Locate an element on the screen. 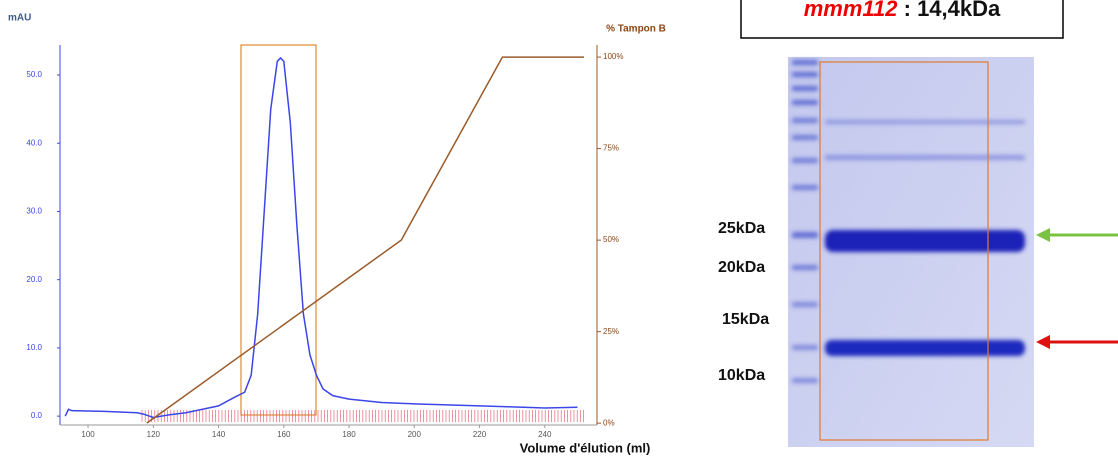 Image resolution: width=1118 pixels, height=460 pixels. title-box is located at coordinates (902, 19).